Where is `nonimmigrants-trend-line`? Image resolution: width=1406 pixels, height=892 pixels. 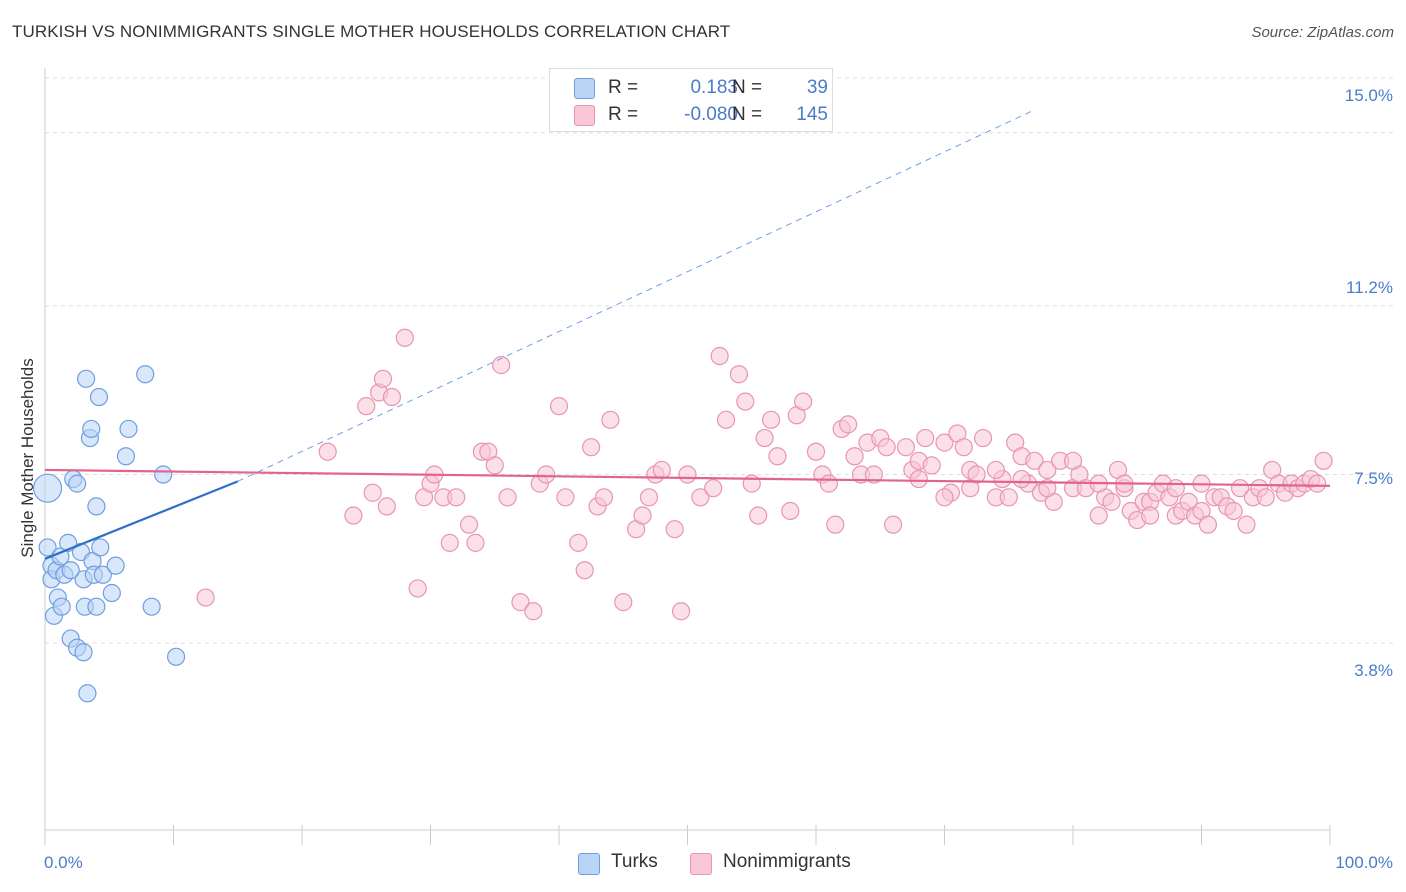 nonimmigrants-trend-line is located at coordinates (687, 478).